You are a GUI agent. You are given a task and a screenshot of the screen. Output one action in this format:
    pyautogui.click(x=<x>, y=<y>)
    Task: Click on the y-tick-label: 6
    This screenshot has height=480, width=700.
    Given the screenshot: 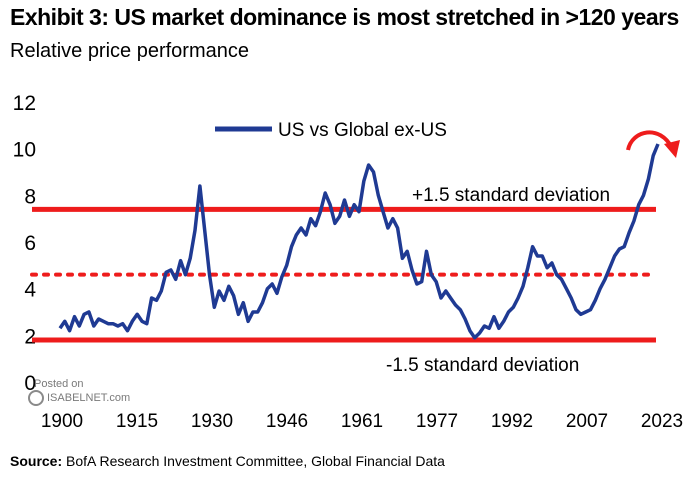 What is the action you would take?
    pyautogui.click(x=30, y=243)
    